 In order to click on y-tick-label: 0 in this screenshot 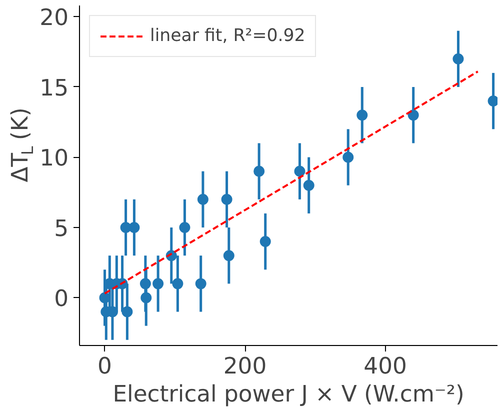, I will do `click(61, 299)`.